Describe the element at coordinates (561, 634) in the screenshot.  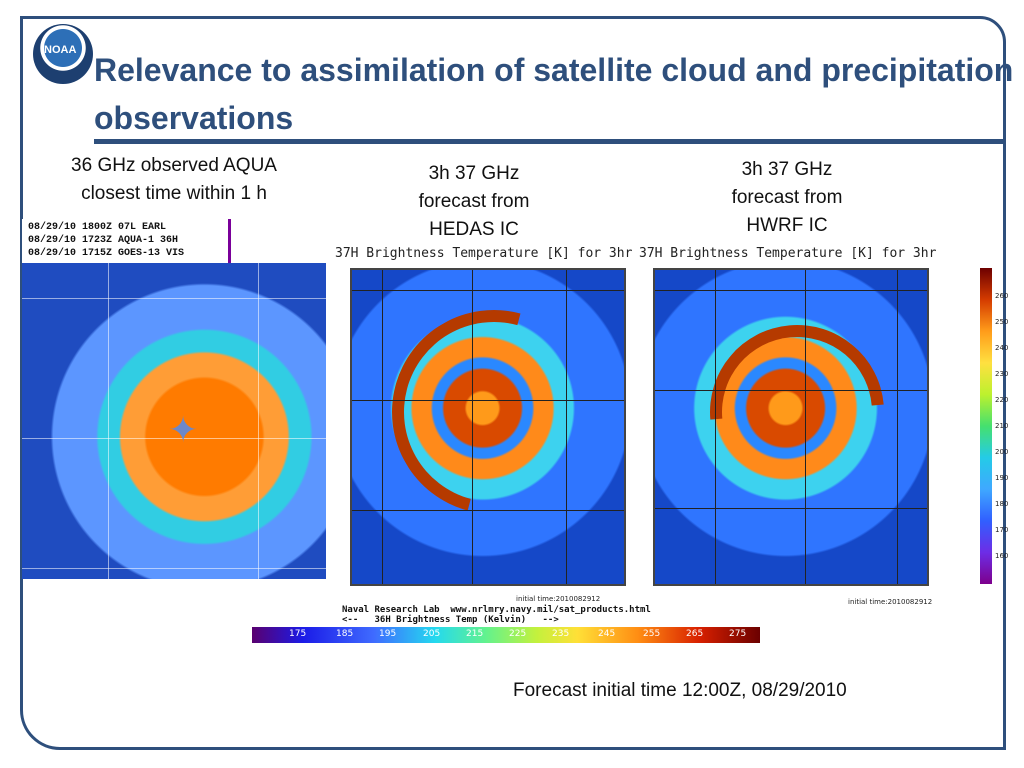
I see `colorbar-tick: 235` at that location.